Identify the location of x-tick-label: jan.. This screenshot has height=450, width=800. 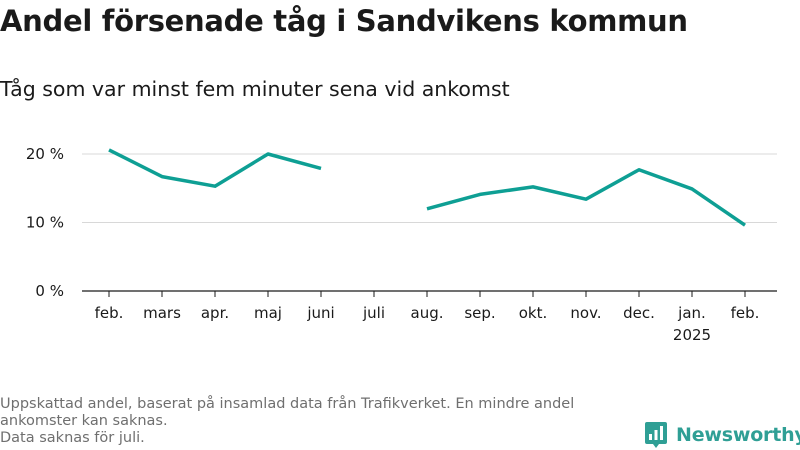
(691, 313).